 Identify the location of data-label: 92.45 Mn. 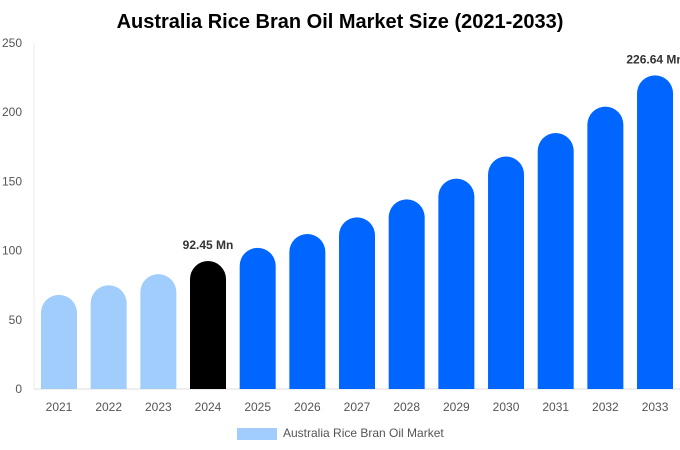
(208, 245).